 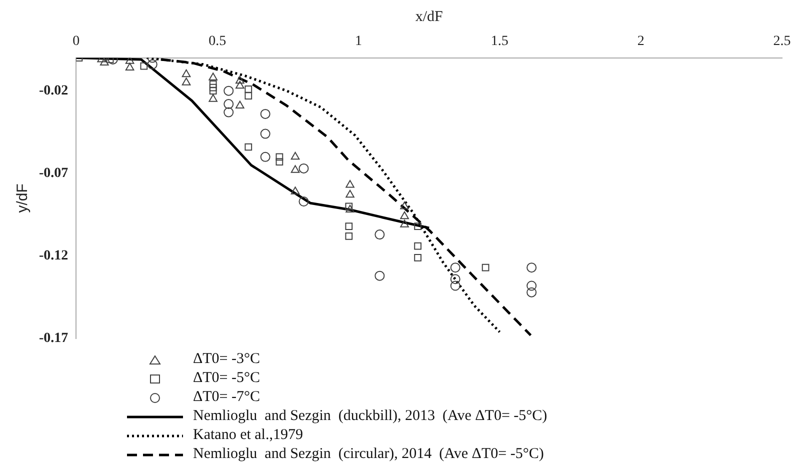 I want to click on x-tick-label: 2.5, so click(x=782, y=42).